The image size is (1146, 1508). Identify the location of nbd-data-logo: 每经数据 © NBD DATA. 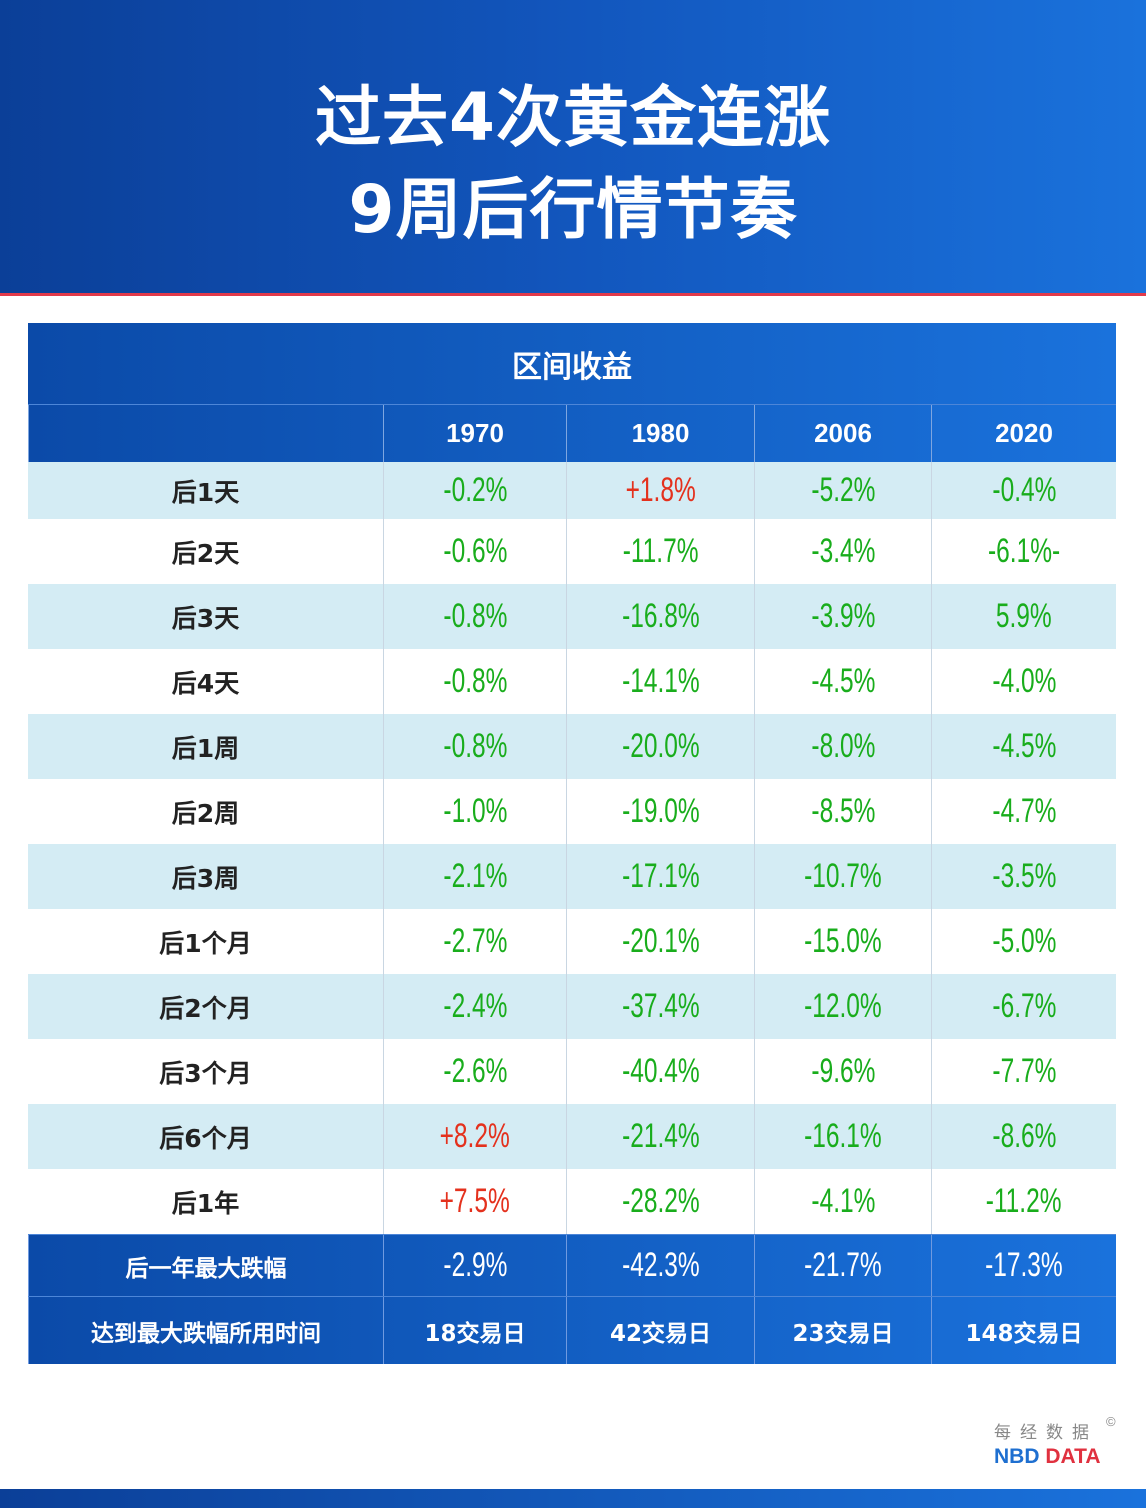
(1055, 1441).